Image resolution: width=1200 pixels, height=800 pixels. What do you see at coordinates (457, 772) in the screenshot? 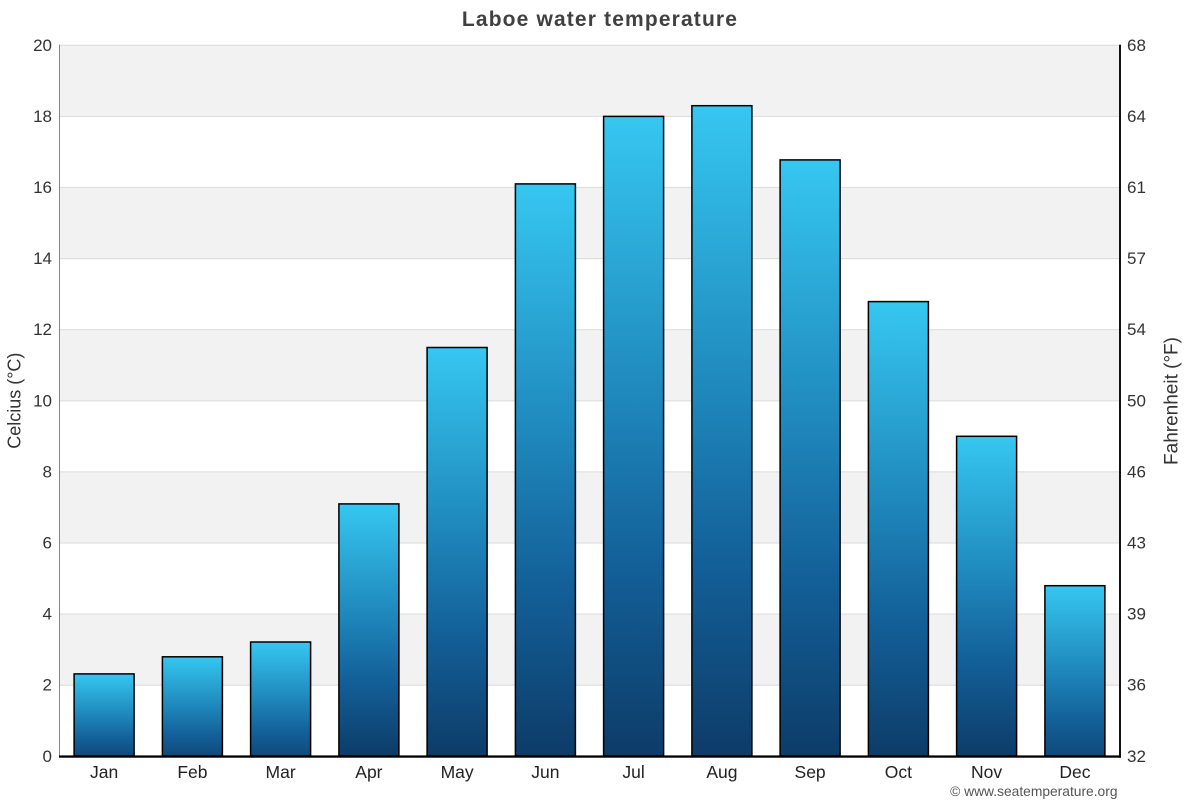
I see `svg-text: May` at bounding box center [457, 772].